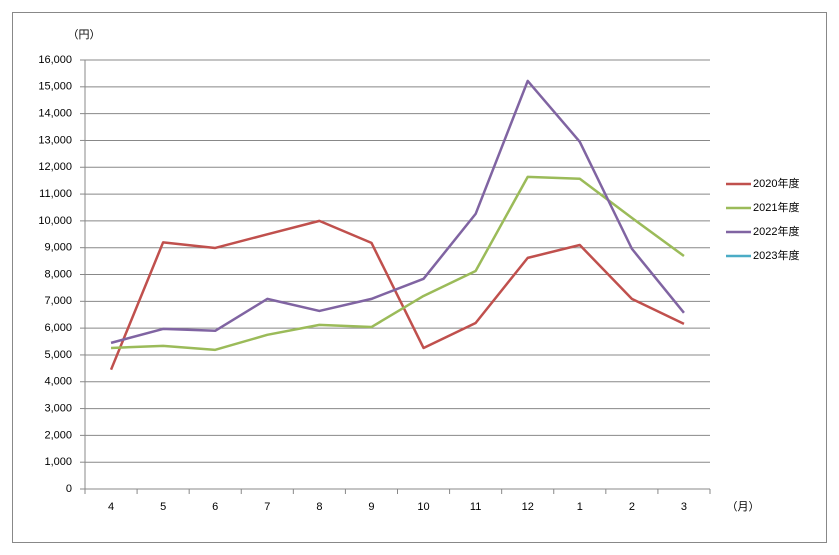 Image resolution: width=839 pixels, height=555 pixels. I want to click on y-tick-label: 7,000, so click(58, 301).